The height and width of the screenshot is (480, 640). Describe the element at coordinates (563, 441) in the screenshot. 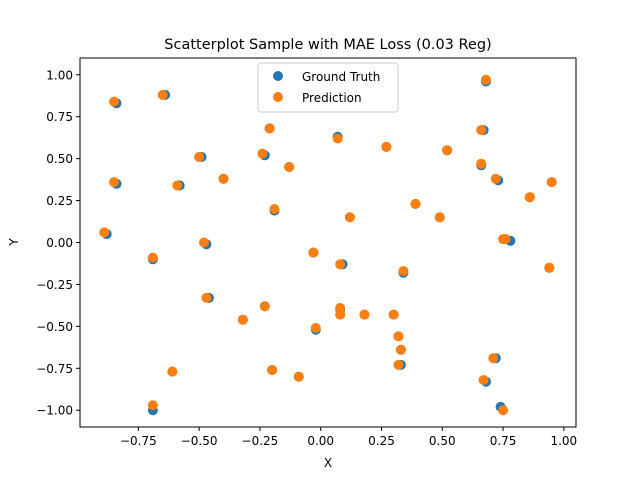

I see `x-tick-label: 1.00` at that location.